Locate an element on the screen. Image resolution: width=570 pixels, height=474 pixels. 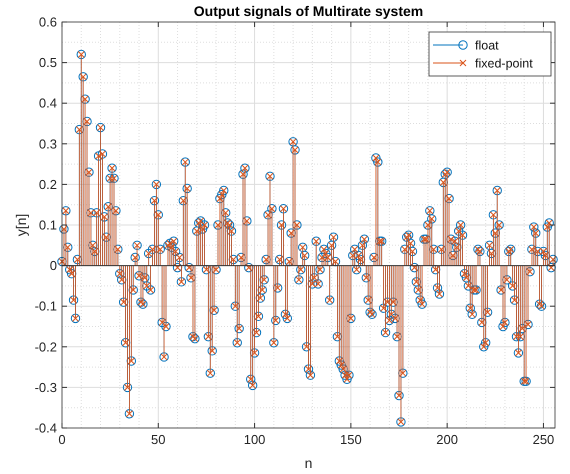
y-tick-label: 0.6 is located at coordinates (47, 22).